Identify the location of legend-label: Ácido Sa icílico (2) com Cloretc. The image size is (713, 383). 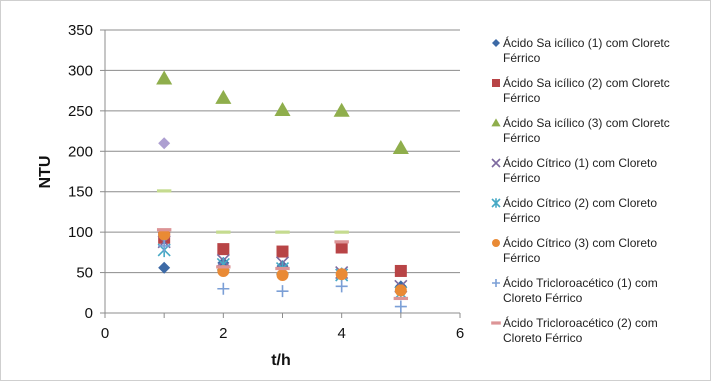
(586, 82).